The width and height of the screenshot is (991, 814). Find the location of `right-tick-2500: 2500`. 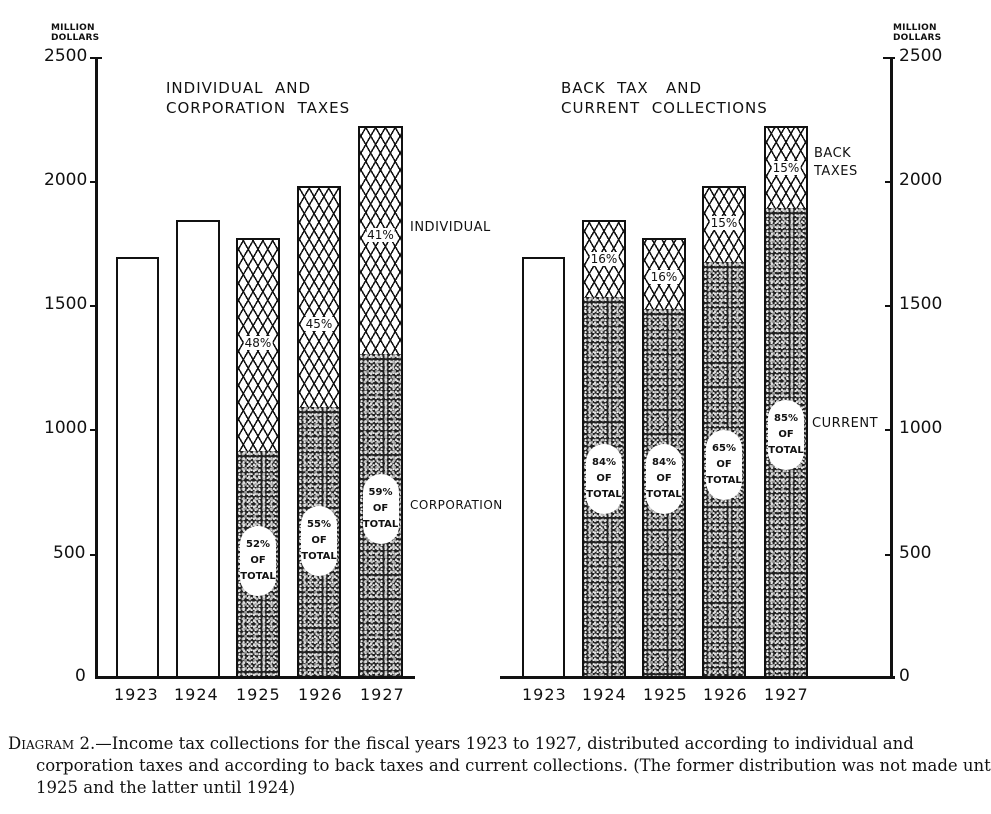

right-tick-2500: 2500 is located at coordinates (921, 56).